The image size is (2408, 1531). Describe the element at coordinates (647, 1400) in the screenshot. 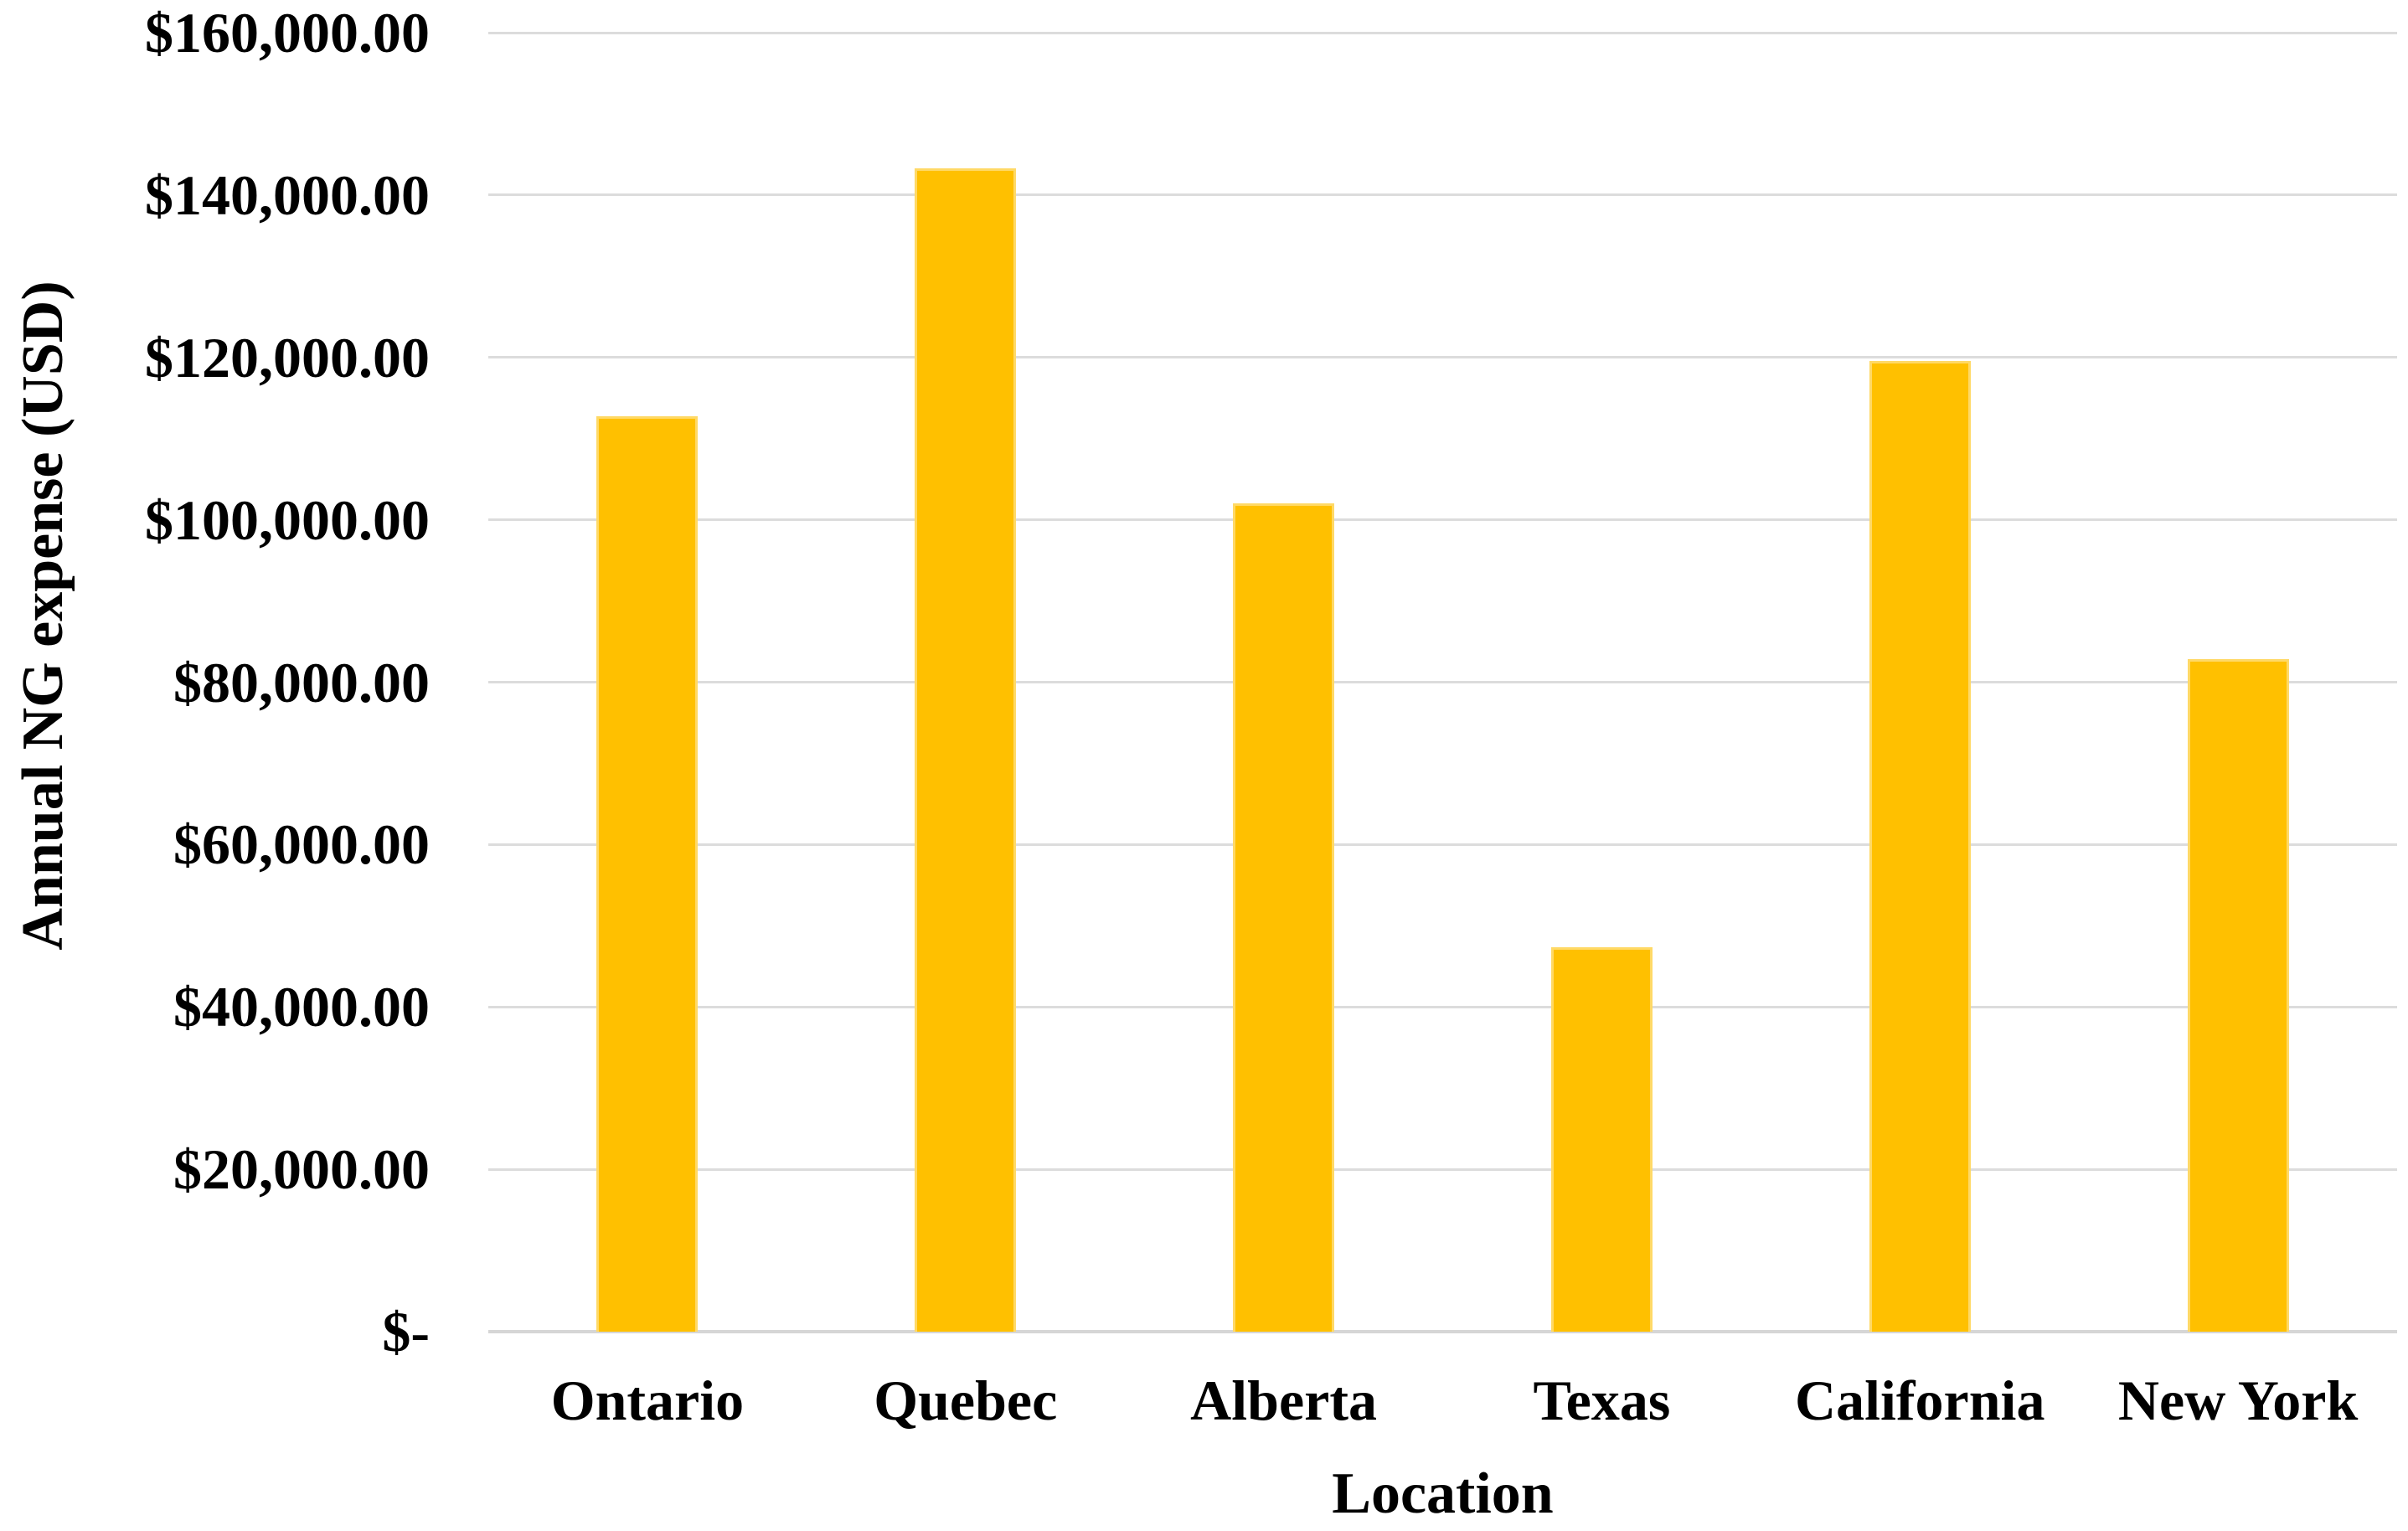

I see `x-category-label: Ontario` at that location.